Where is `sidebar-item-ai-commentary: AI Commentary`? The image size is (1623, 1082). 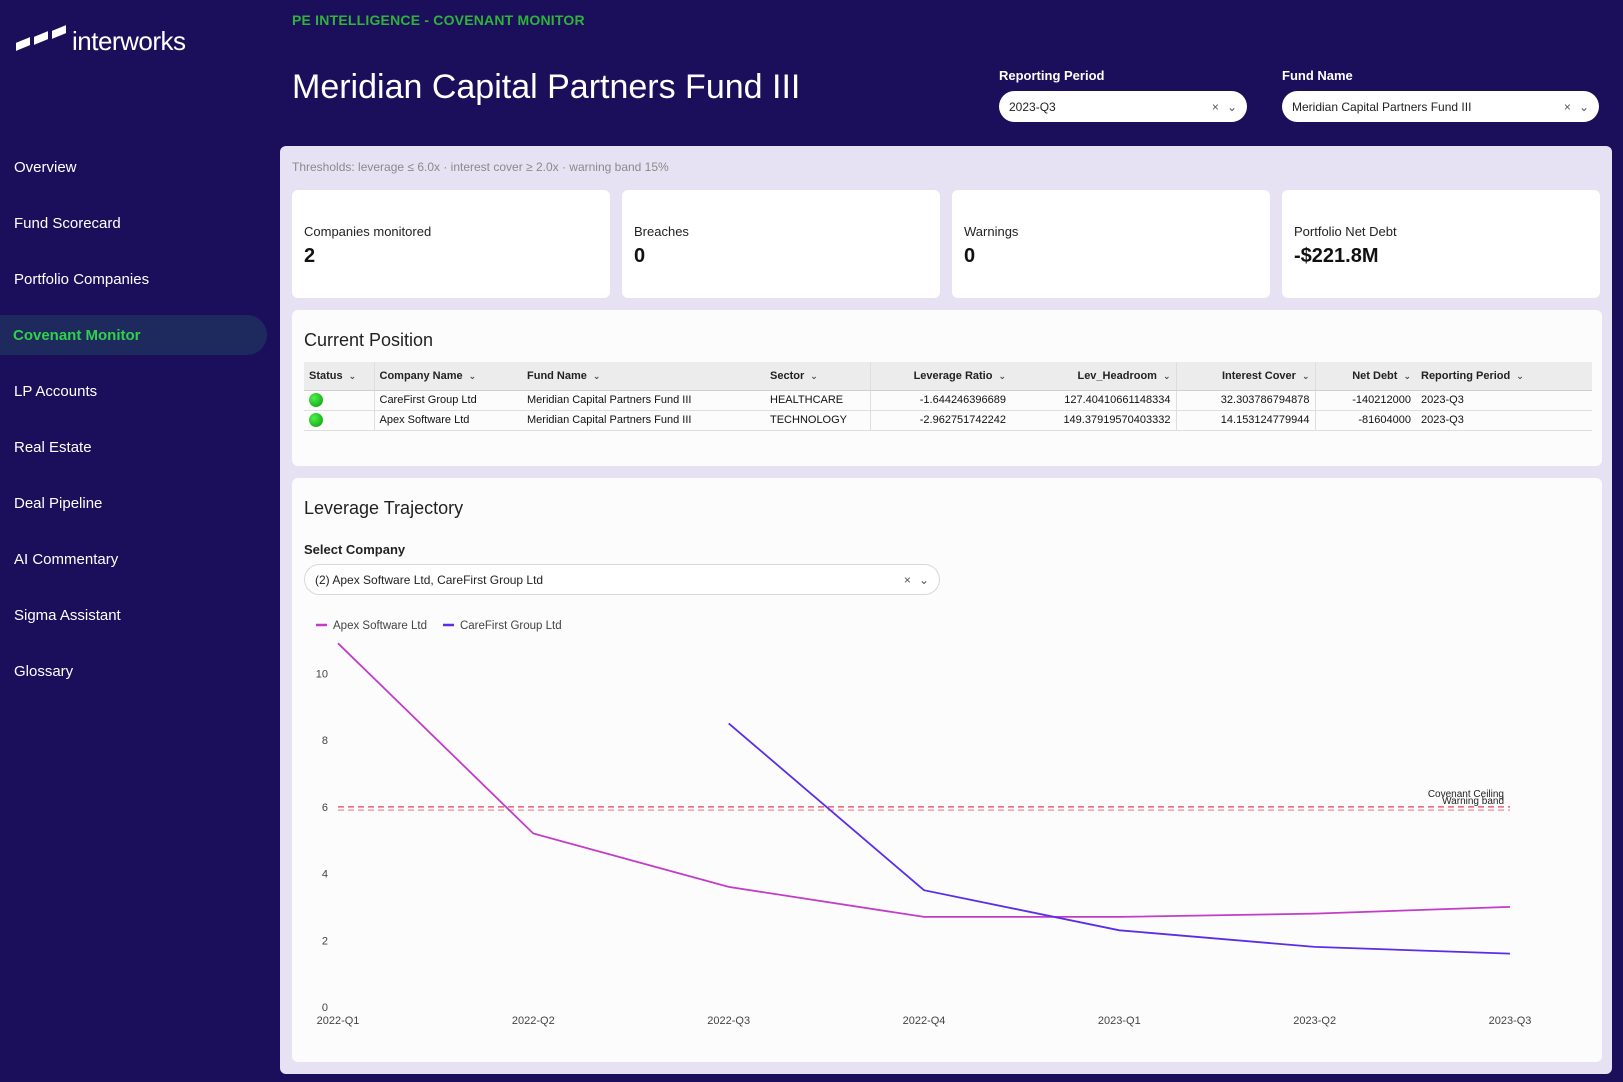
sidebar-item-ai-commentary: AI Commentary is located at coordinates (66, 559).